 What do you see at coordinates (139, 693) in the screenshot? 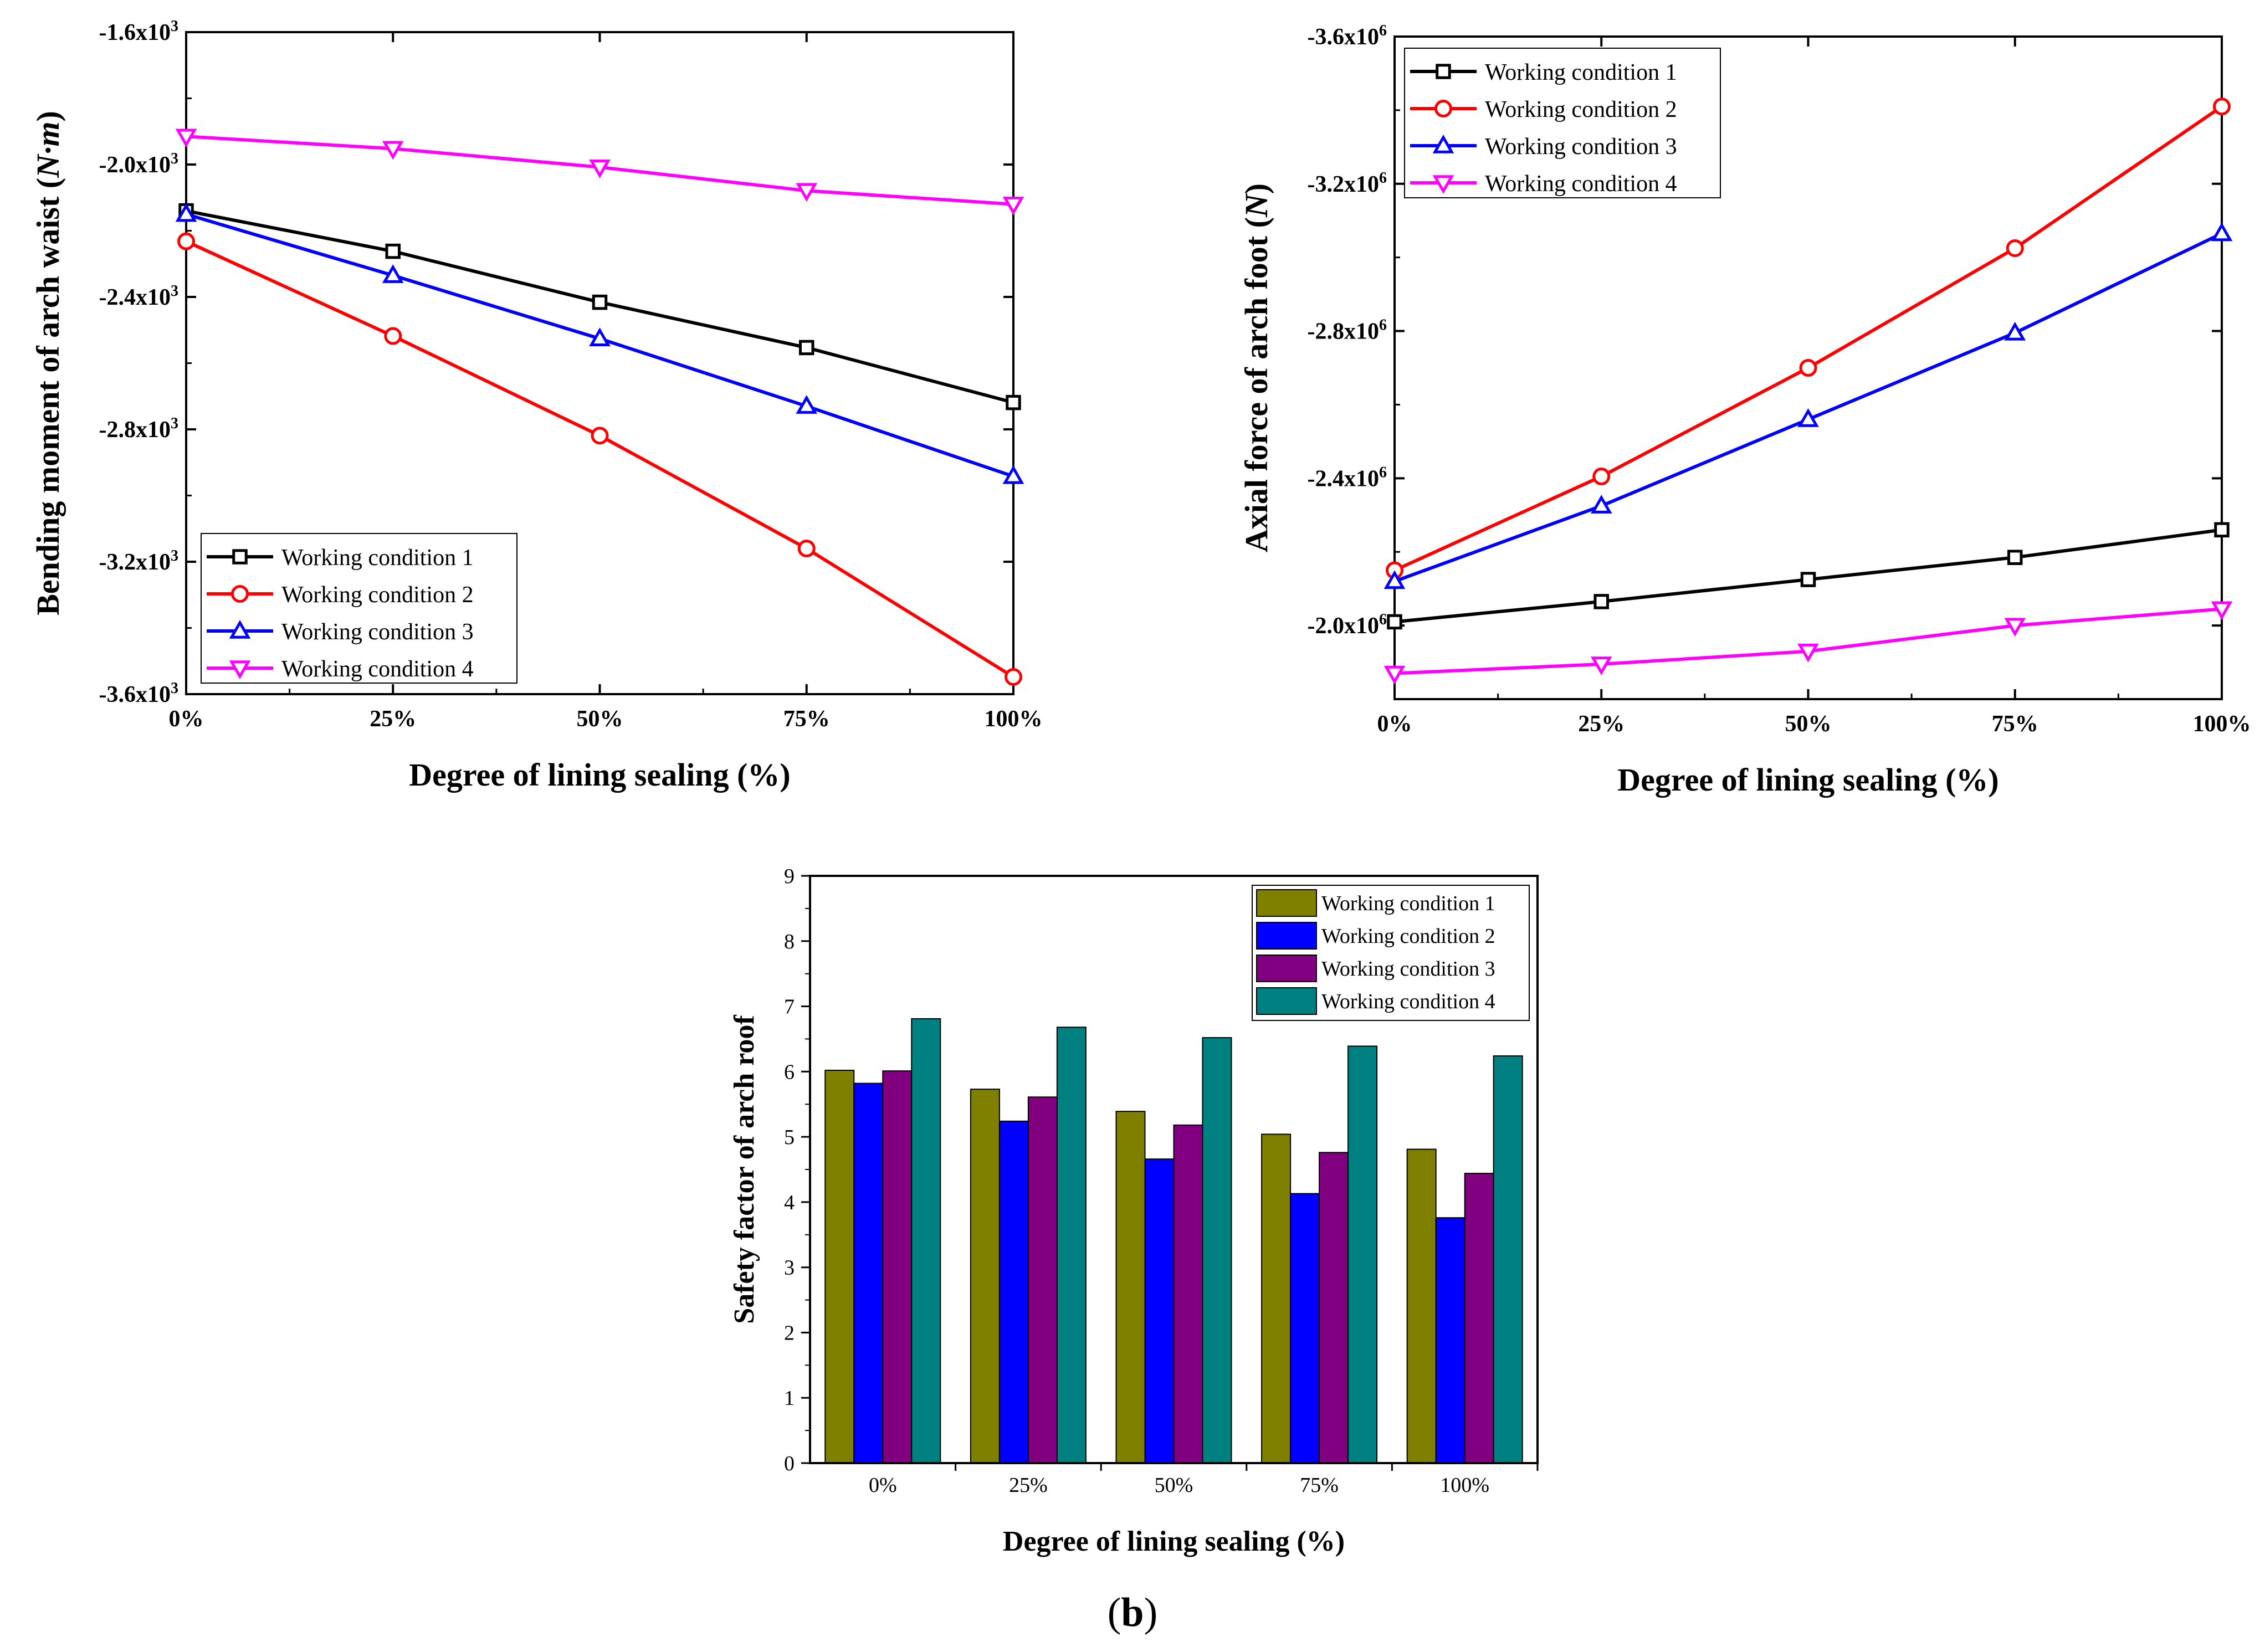
I see `y-tick-label: -3.6x10³` at bounding box center [139, 693].